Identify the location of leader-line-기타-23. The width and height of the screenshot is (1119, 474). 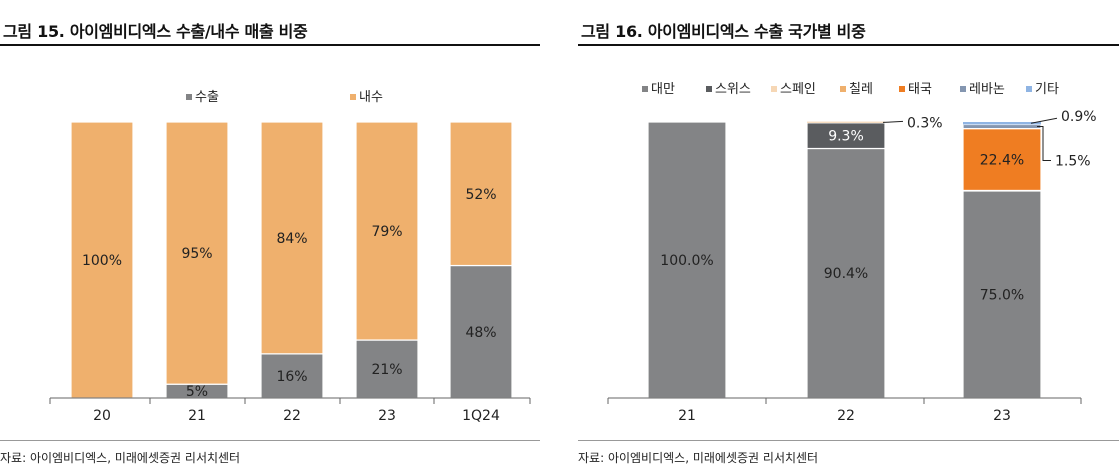
(1044, 120).